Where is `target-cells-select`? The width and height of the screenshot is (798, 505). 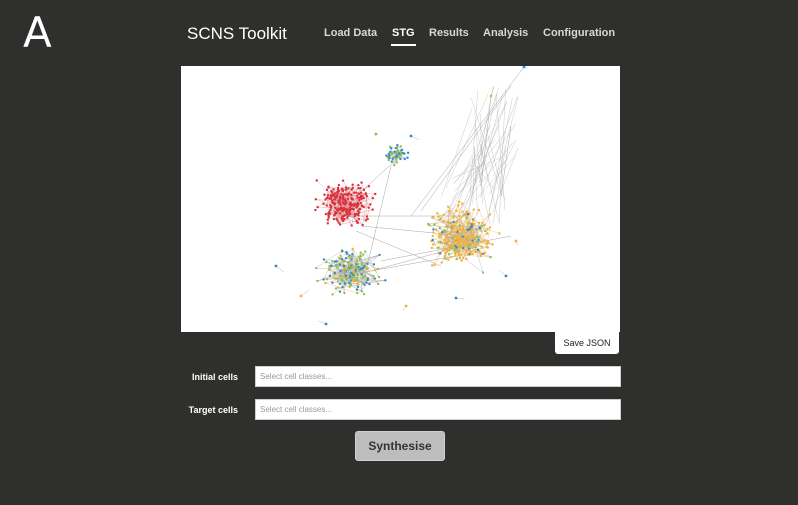
target-cells-select is located at coordinates (438, 409).